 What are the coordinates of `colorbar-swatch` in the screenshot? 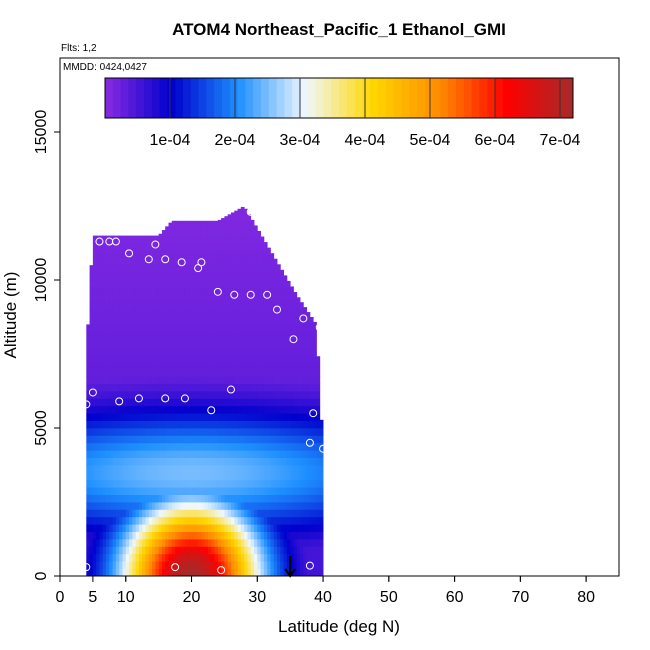 It's located at (499, 98).